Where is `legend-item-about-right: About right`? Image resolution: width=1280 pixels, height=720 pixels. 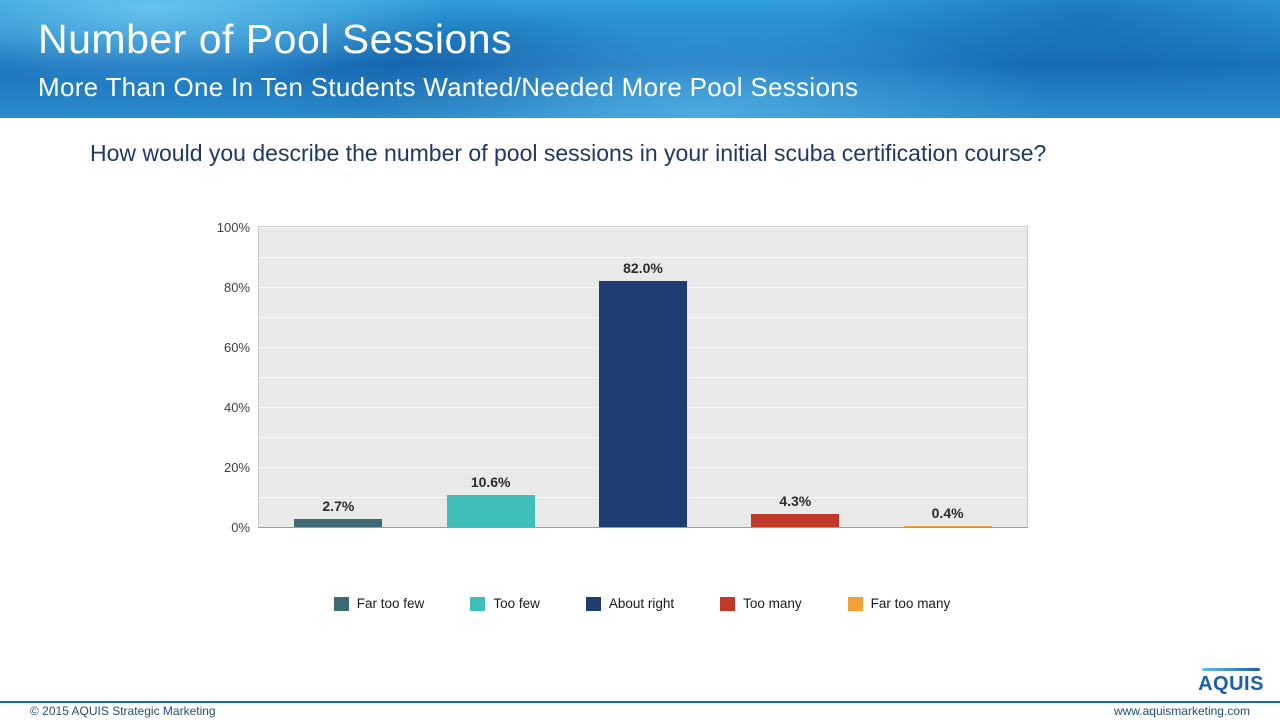 legend-item-about-right: About right is located at coordinates (630, 603).